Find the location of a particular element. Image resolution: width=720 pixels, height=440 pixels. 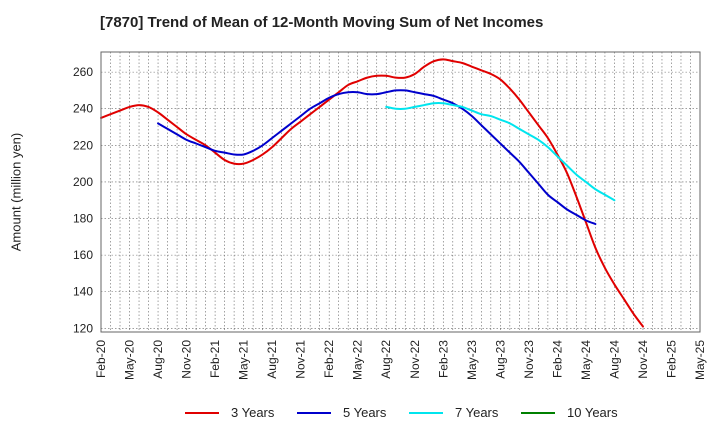

x-tick-label: Nov-23 is located at coordinates (529, 359).